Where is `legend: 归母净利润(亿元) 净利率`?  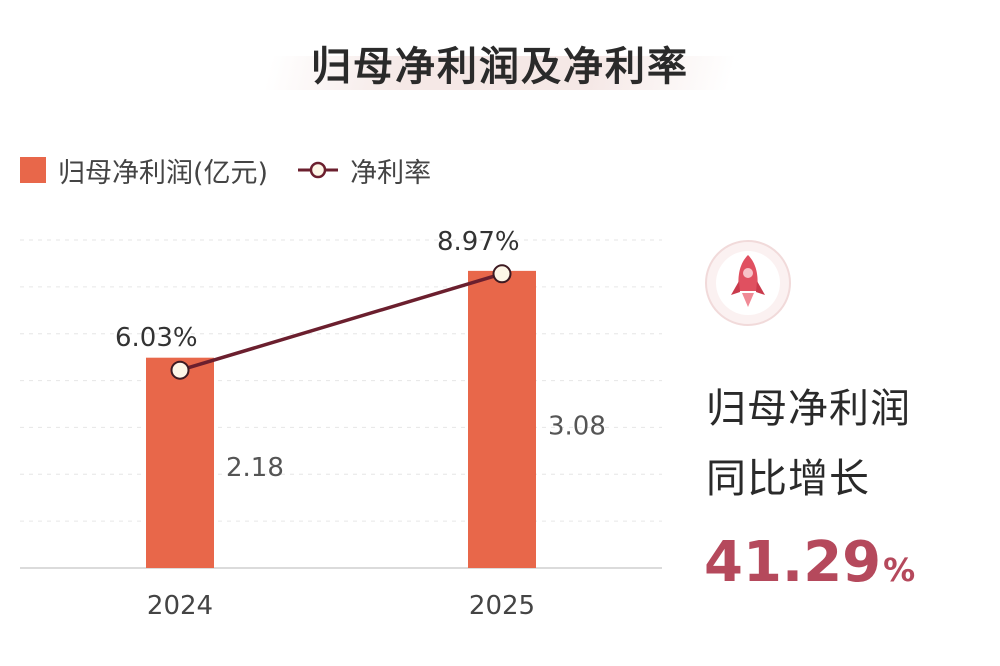
legend: 归母净利润(亿元) 净利率 is located at coordinates (225, 170).